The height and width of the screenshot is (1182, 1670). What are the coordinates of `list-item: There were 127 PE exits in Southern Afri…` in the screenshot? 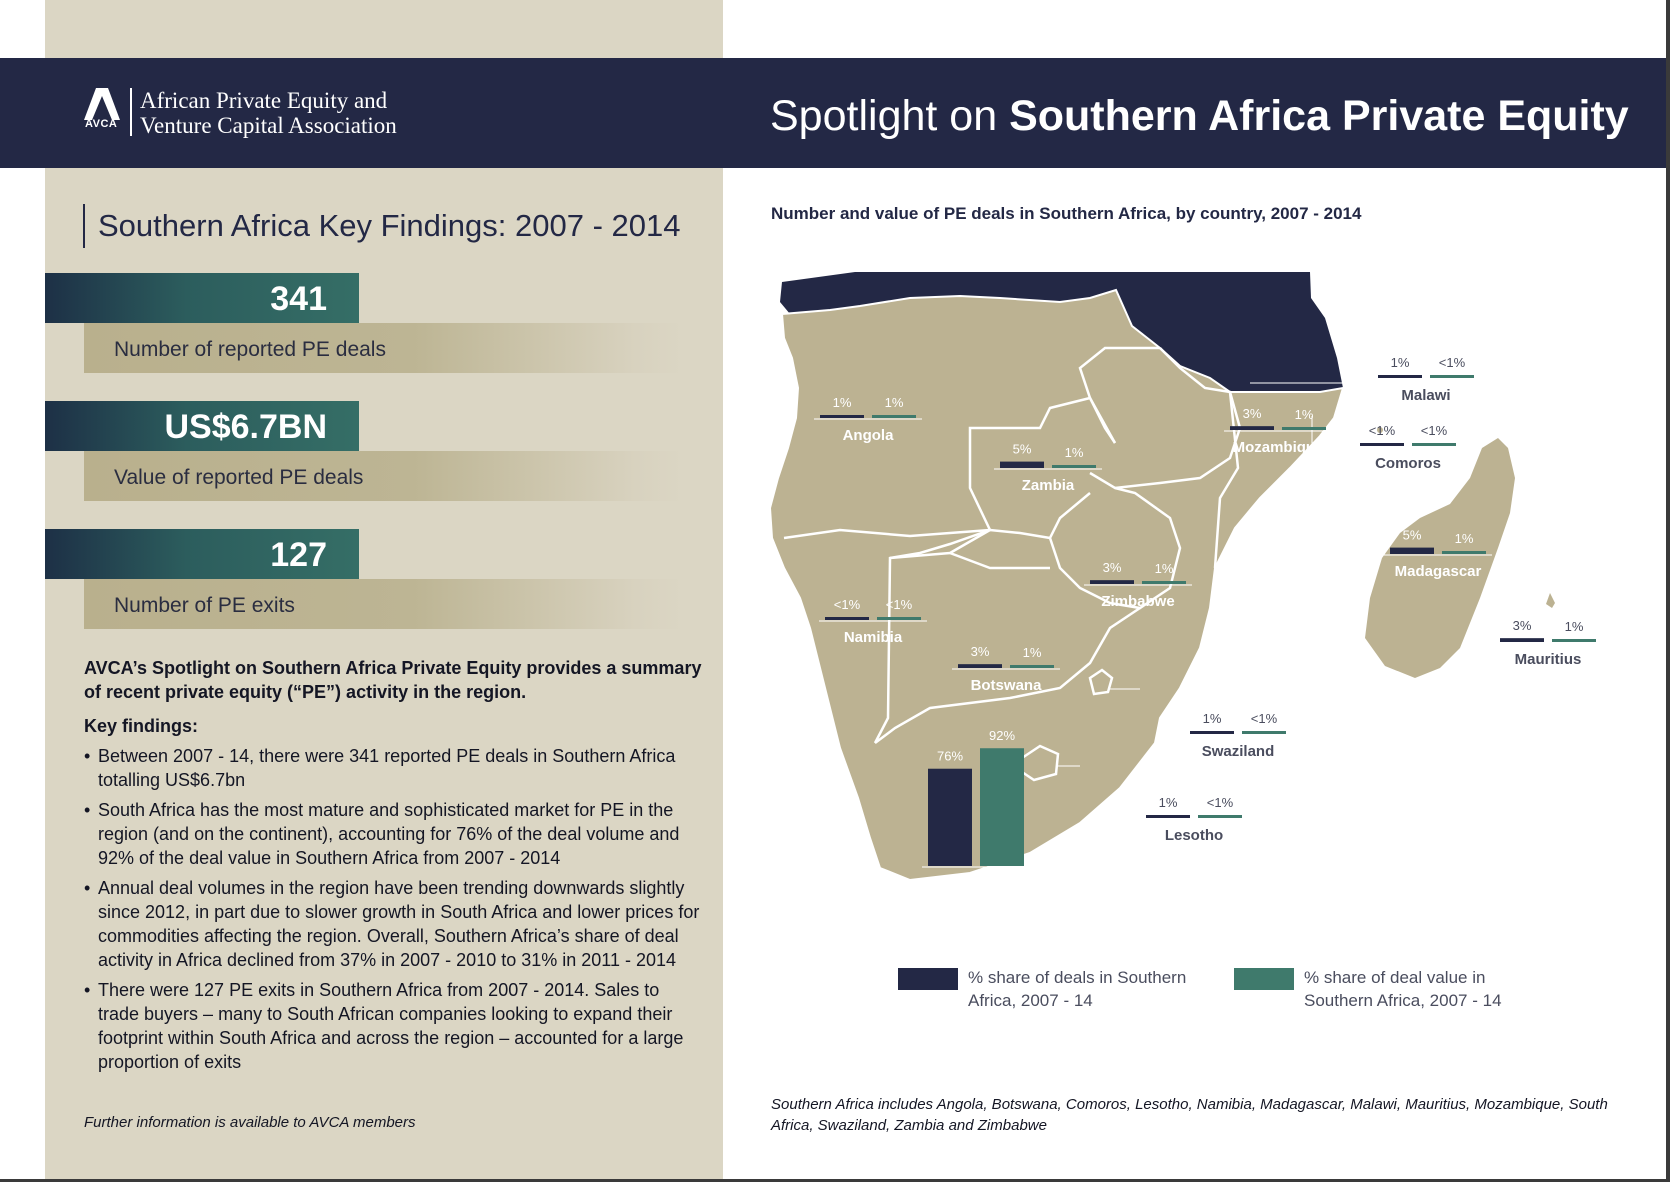 It's located at (394, 1026).